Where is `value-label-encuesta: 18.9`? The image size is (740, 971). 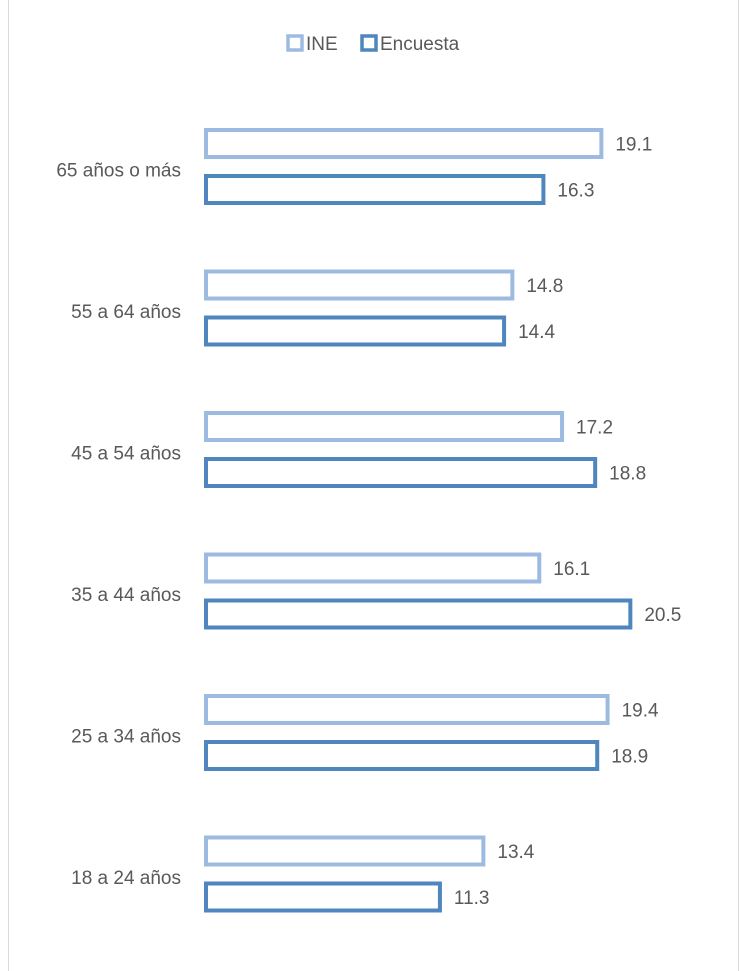
value-label-encuesta: 18.9 is located at coordinates (629, 757).